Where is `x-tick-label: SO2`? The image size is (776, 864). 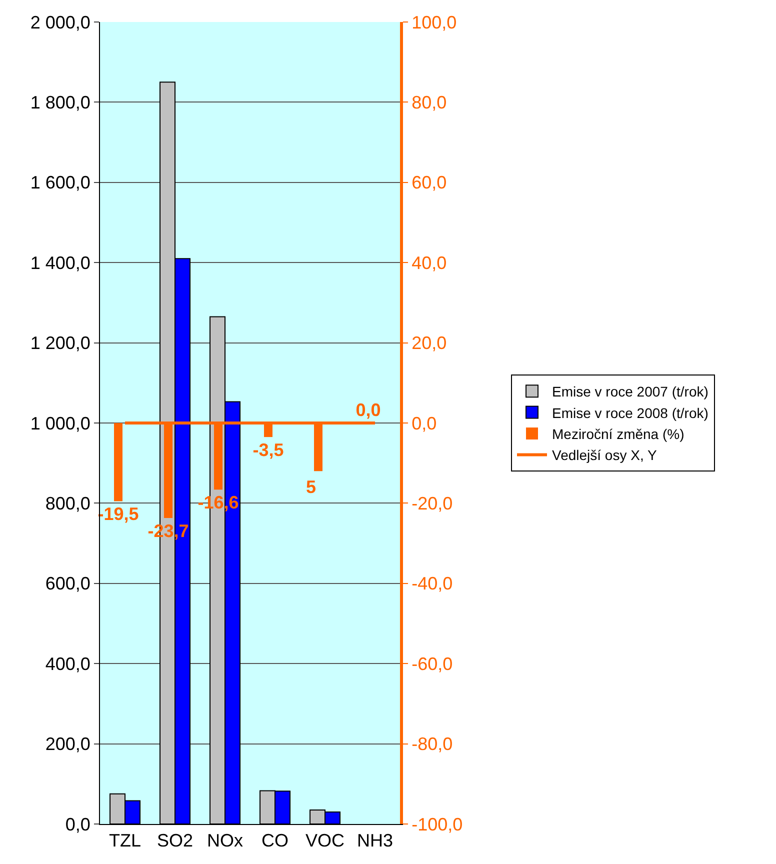 x-tick-label: SO2 is located at coordinates (175, 840).